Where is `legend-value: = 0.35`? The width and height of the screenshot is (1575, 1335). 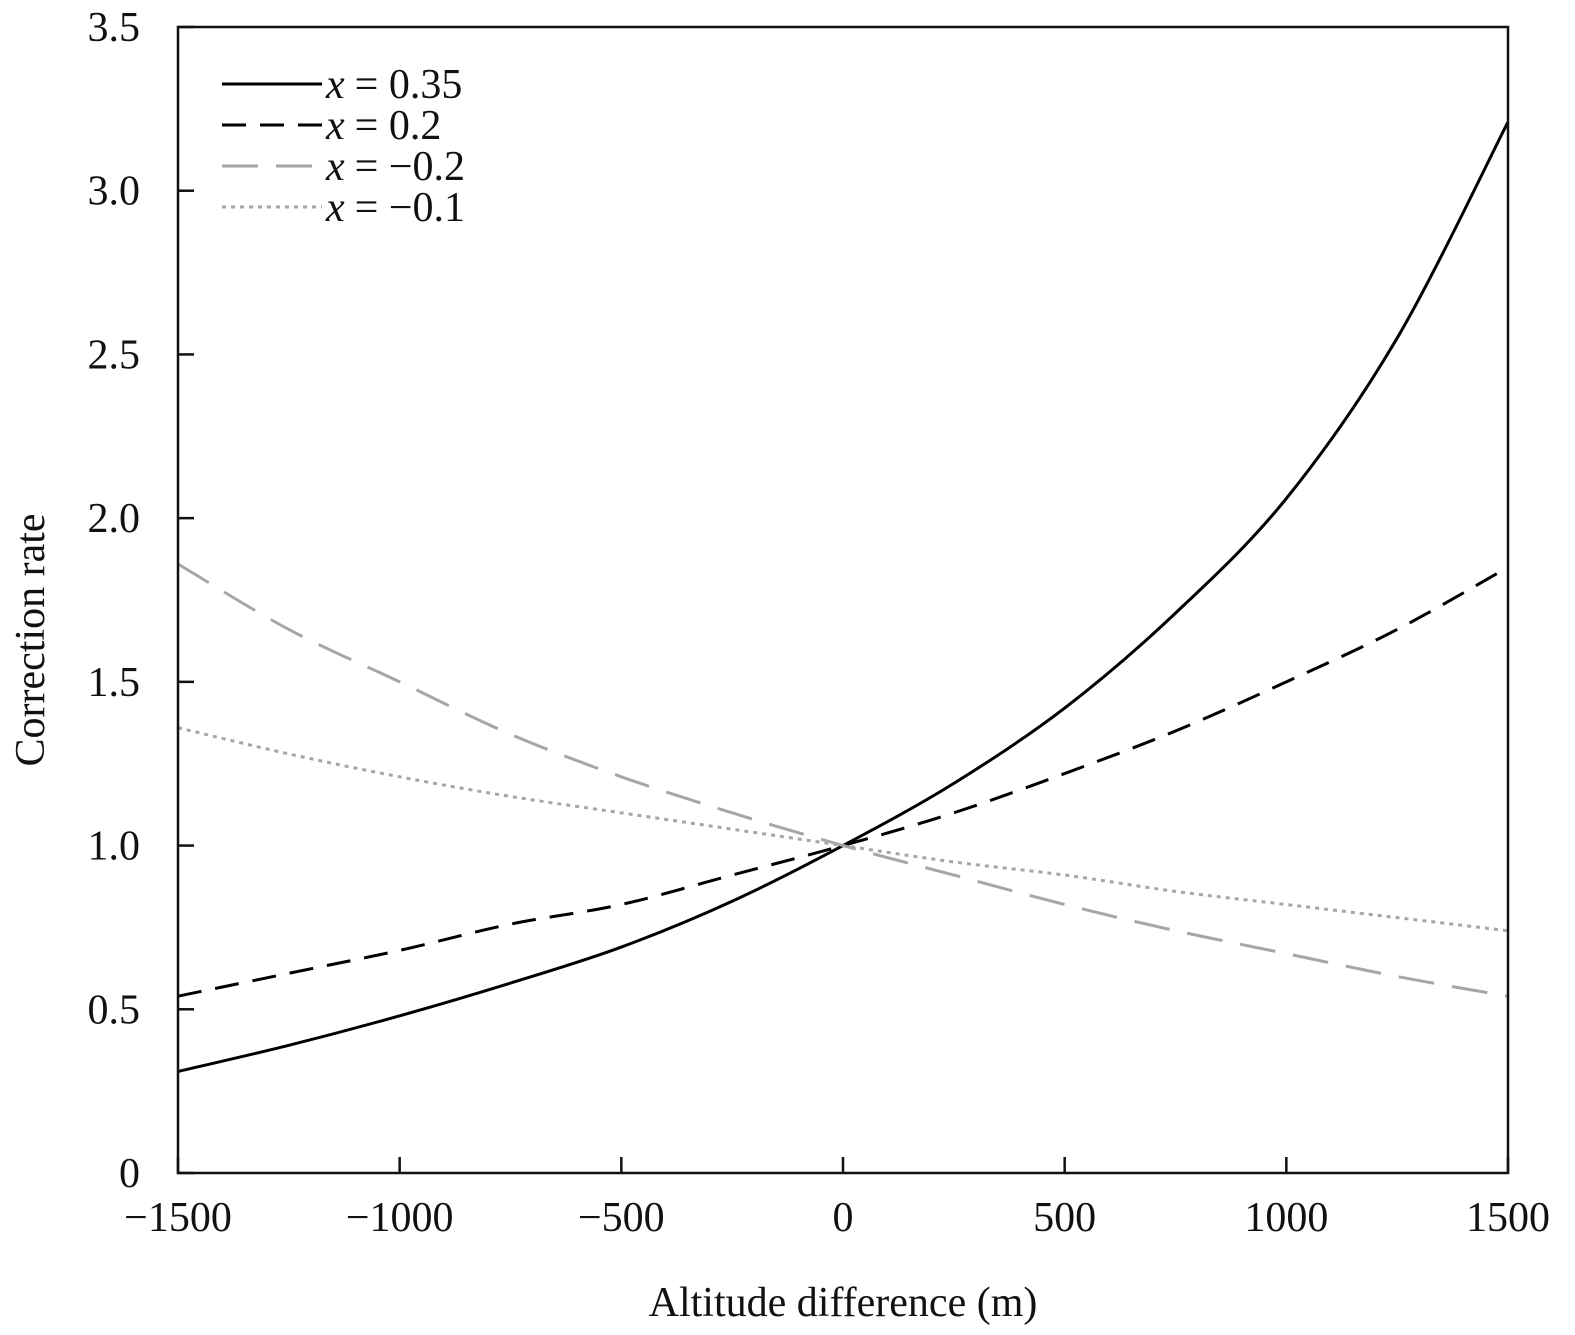
legend-value: = 0.35 is located at coordinates (409, 85).